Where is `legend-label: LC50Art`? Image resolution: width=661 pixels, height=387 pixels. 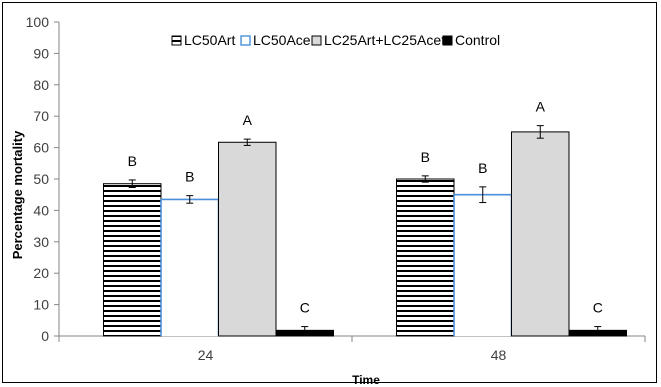 legend-label: LC50Art is located at coordinates (209, 40).